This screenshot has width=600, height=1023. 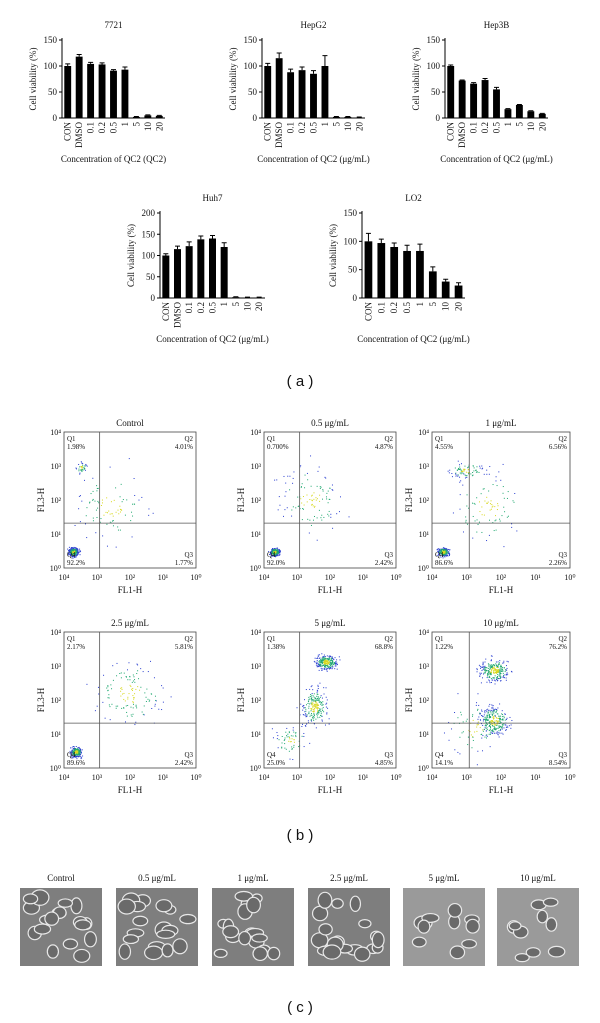 What do you see at coordinates (336, 116) in the screenshot?
I see `error-bar` at bounding box center [336, 116].